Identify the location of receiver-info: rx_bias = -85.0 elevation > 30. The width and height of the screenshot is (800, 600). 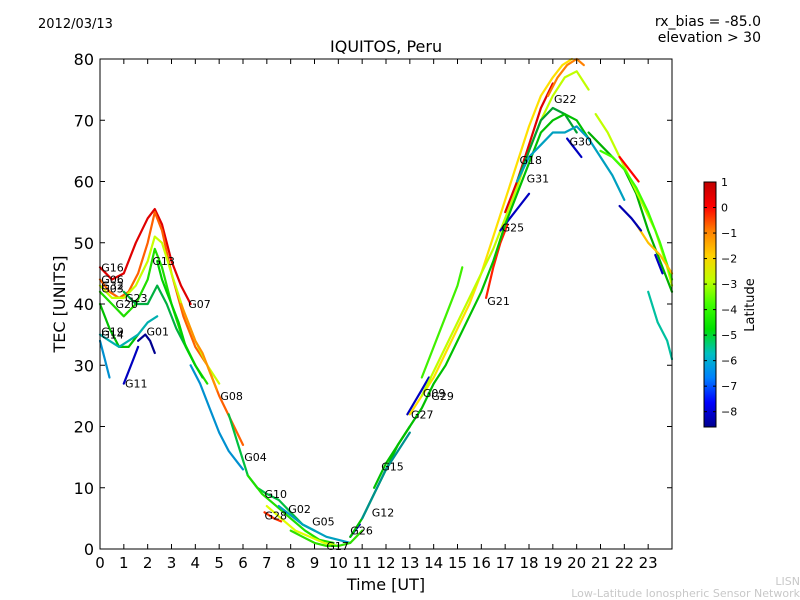
(708, 30).